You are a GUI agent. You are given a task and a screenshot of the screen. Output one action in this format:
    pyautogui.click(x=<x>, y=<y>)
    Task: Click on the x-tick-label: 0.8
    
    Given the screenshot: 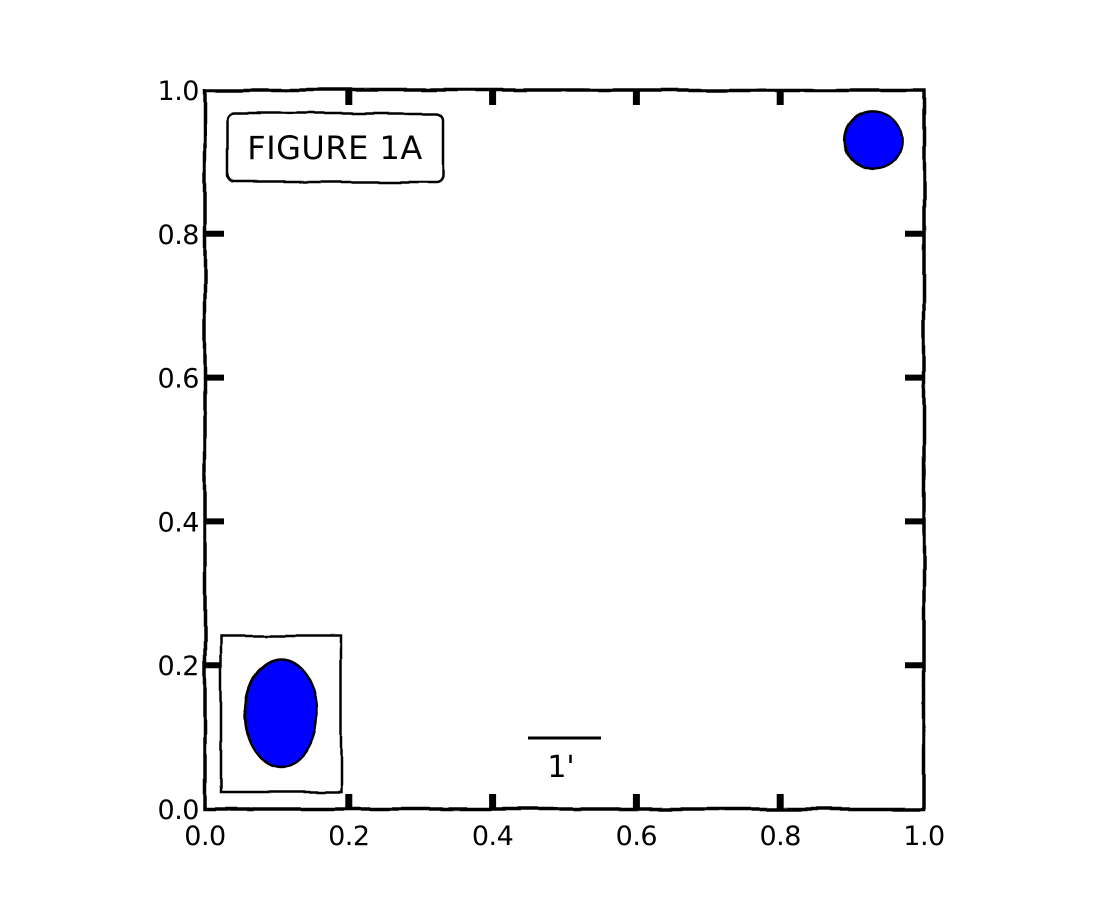 What is the action you would take?
    pyautogui.click(x=779, y=836)
    